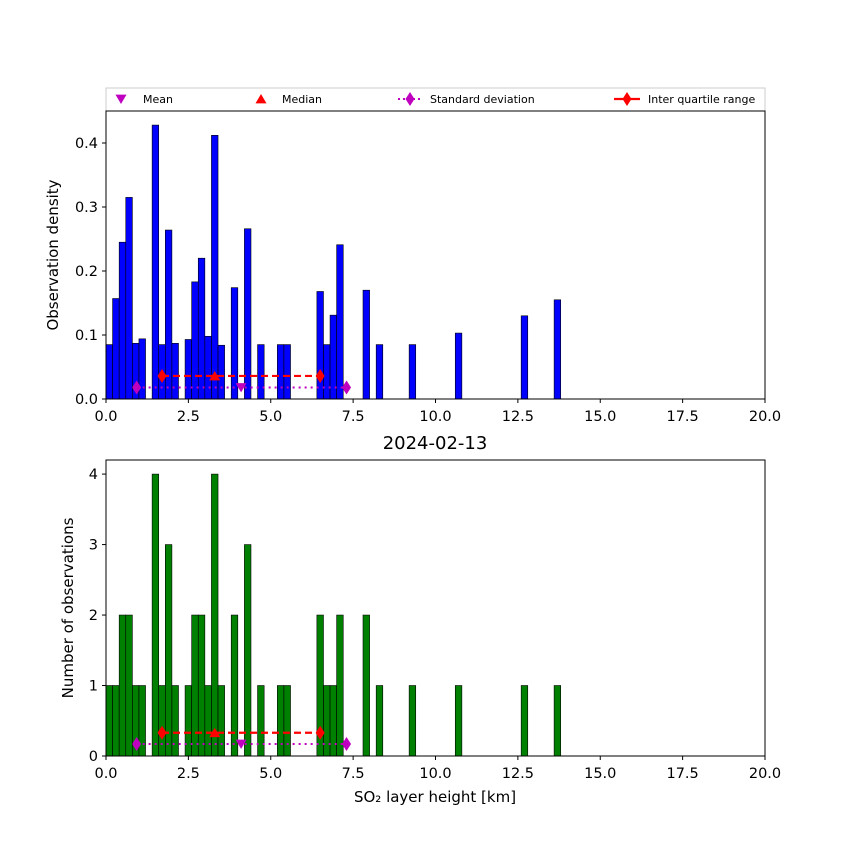  What do you see at coordinates (353, 774) in the screenshot?
I see `bottom-xtick-label-3: 7.5` at bounding box center [353, 774].